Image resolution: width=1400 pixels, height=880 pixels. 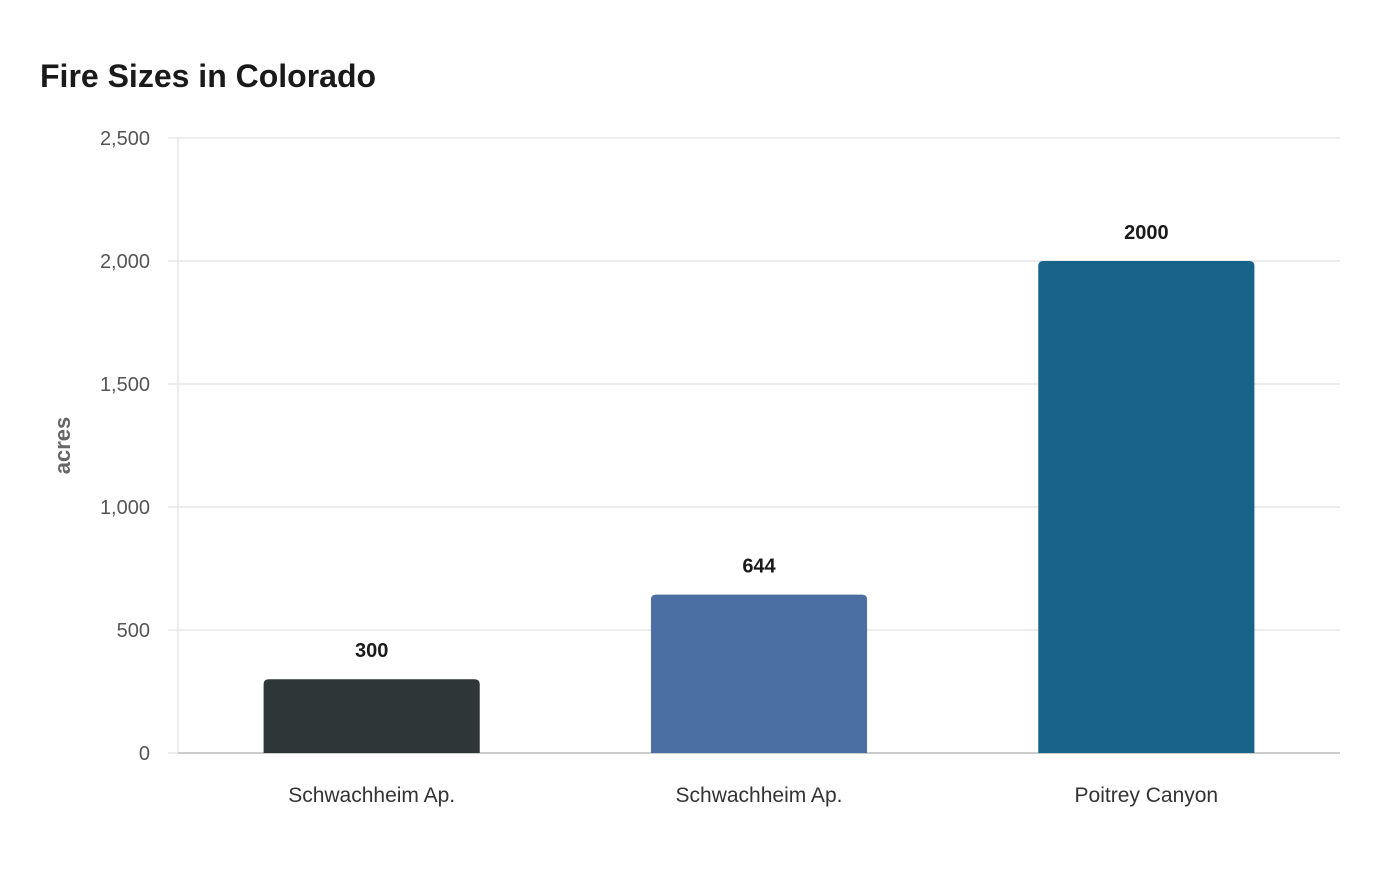 What do you see at coordinates (125, 139) in the screenshot?
I see `y-tick-label: 2,500` at bounding box center [125, 139].